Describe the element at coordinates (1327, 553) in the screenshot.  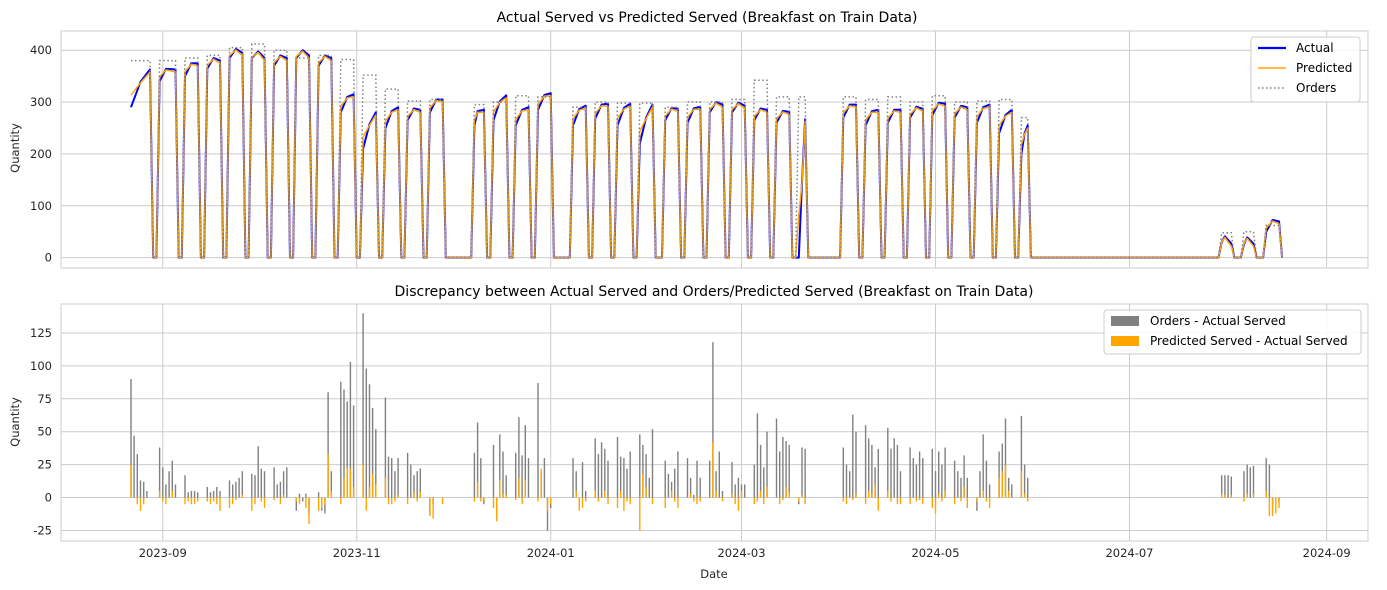
I see `bottom-x-tick-label: 2024-09` at that location.